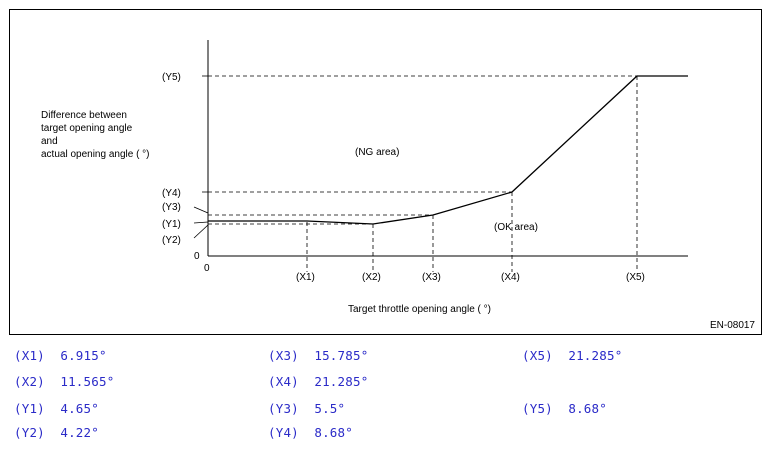 Image resolution: width=770 pixels, height=449 pixels. I want to click on y3-value: 5.5°, so click(330, 408).